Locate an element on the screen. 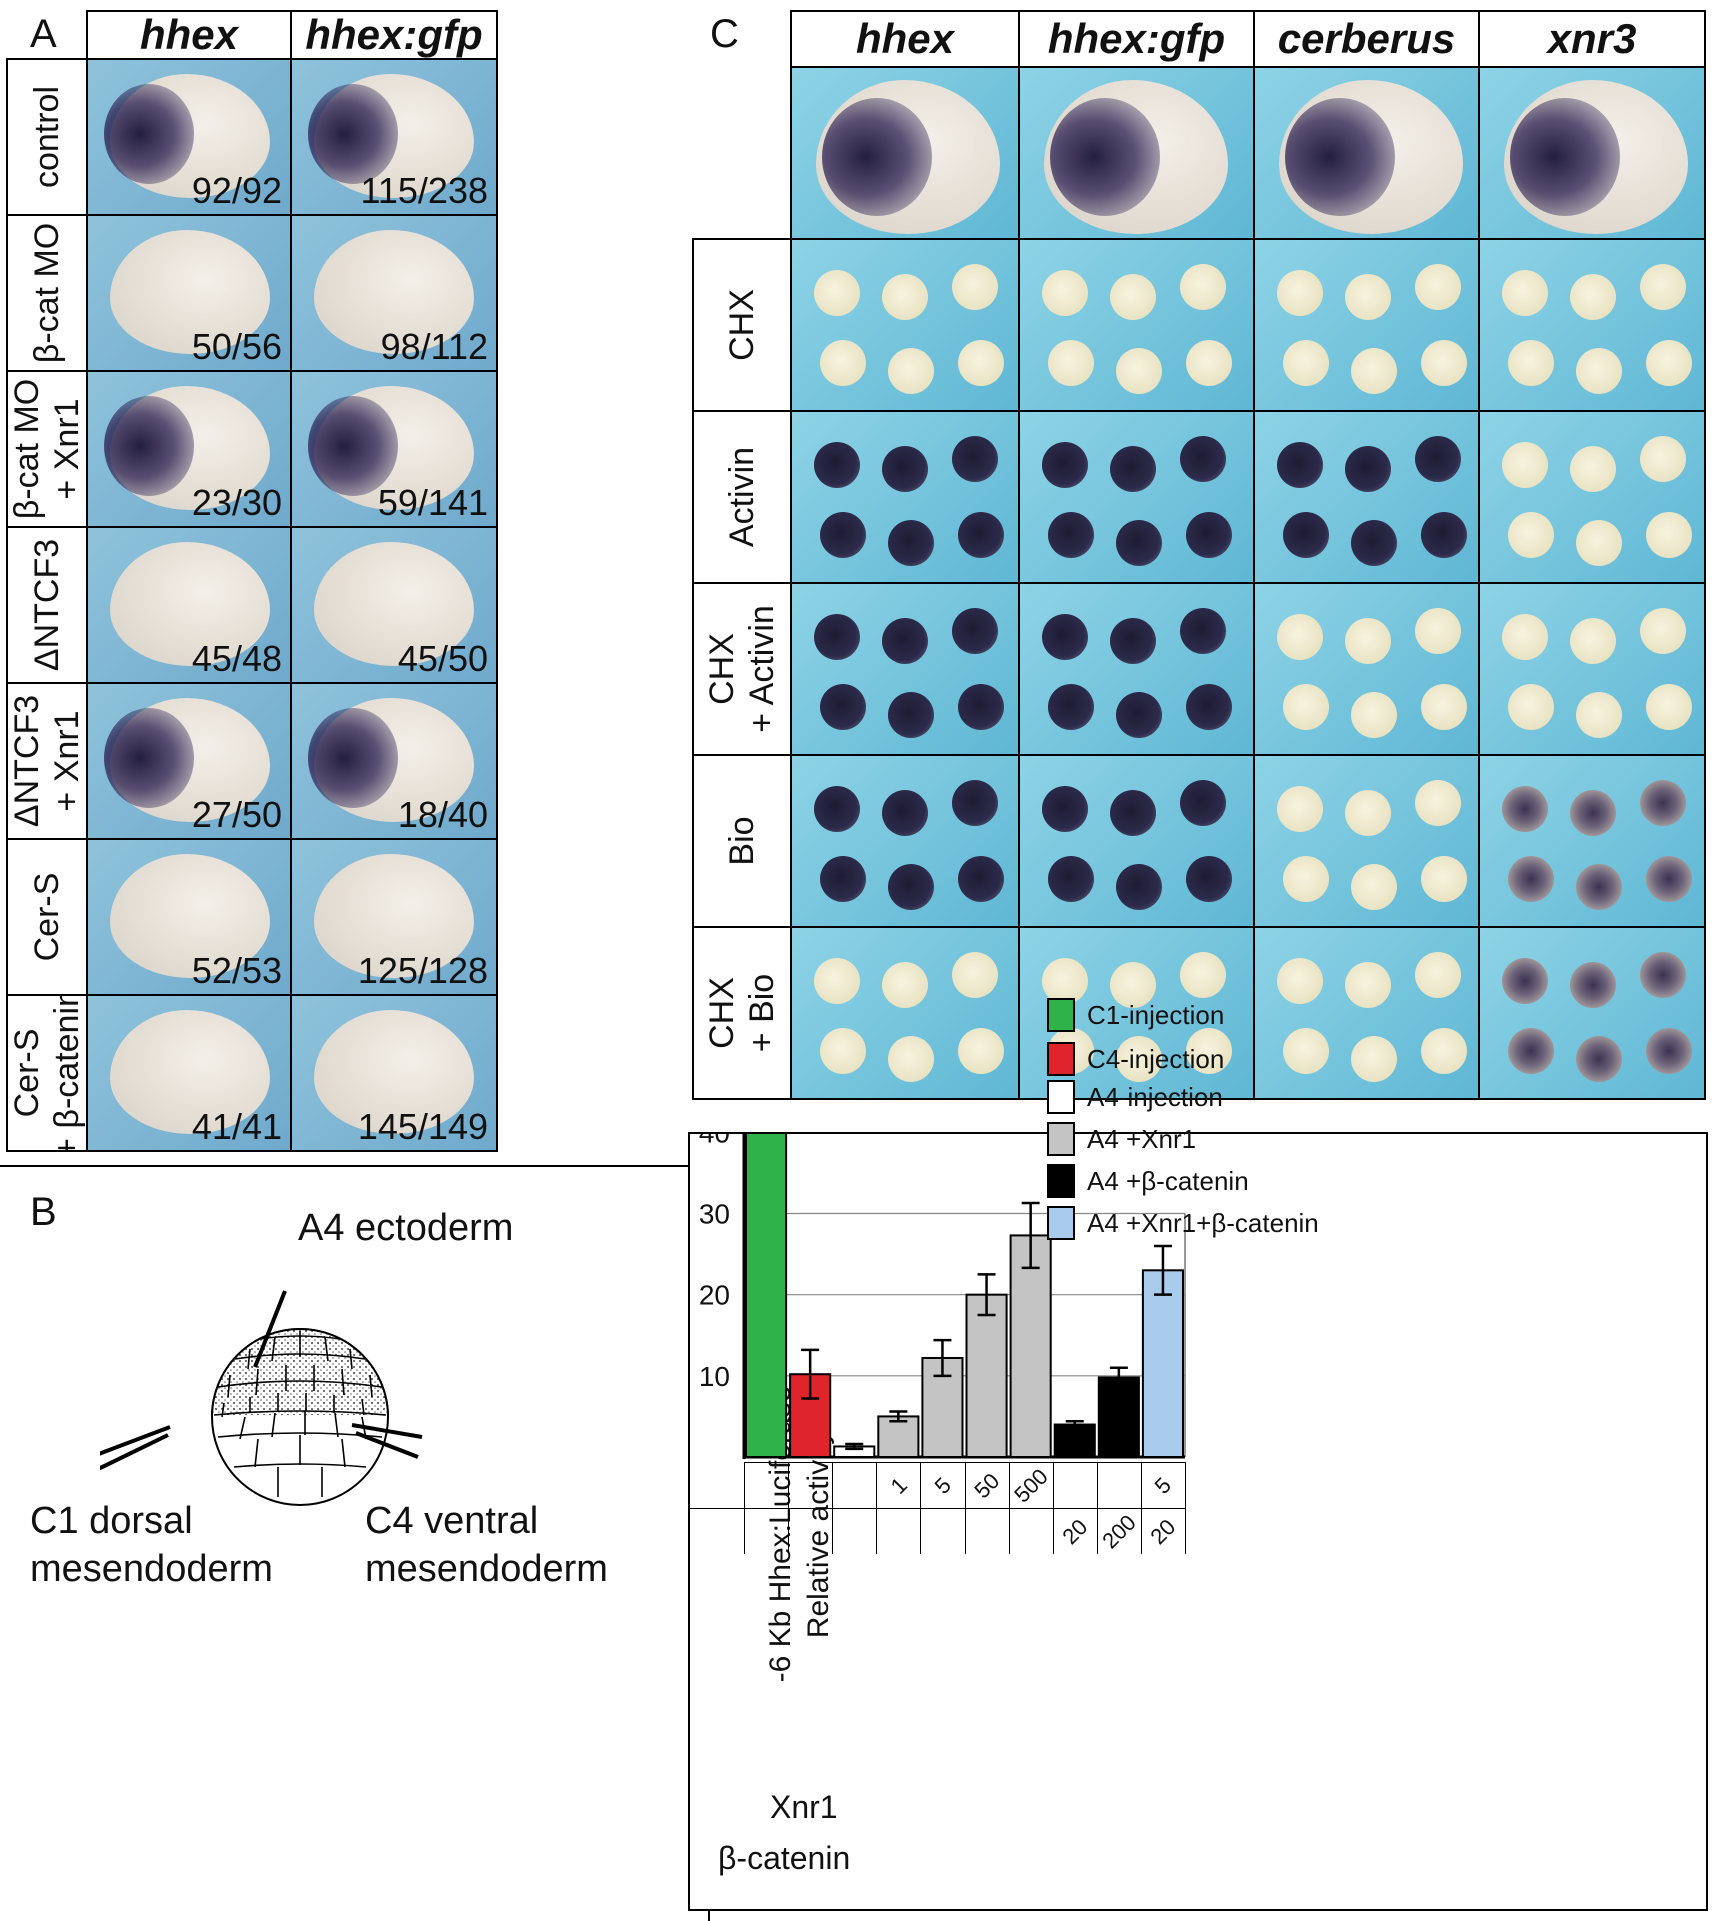  panel-a-column-header: hhex:gfp is located at coordinates (394, 35).